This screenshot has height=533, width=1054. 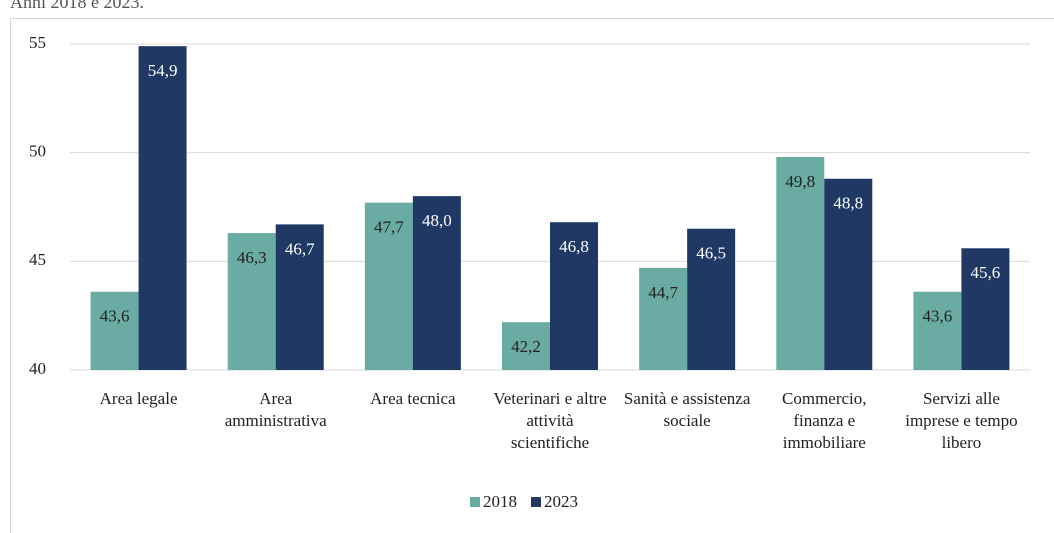 What do you see at coordinates (824, 420) in the screenshot?
I see `x-tick-label: Commercio, finanza e immobiliare` at bounding box center [824, 420].